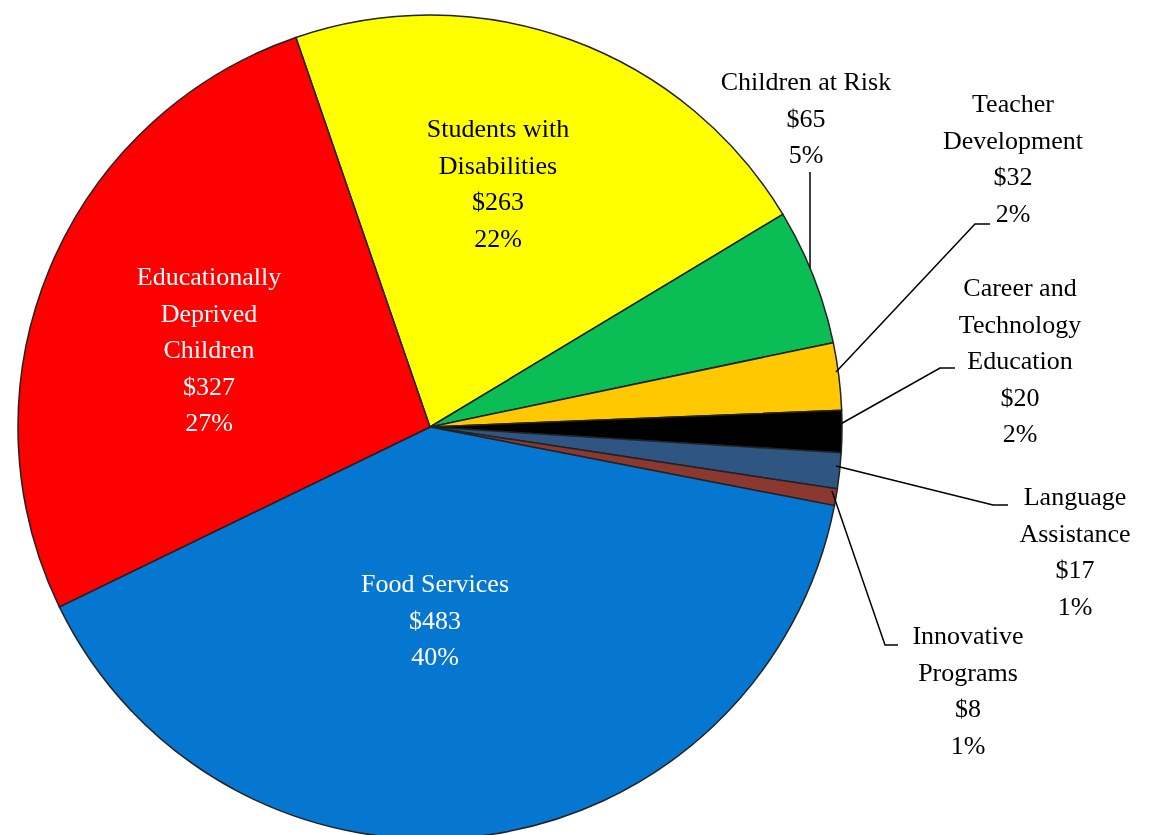 This screenshot has width=1150, height=835. I want to click on slice-label: Educationally Deprived Children, so click(209, 313).